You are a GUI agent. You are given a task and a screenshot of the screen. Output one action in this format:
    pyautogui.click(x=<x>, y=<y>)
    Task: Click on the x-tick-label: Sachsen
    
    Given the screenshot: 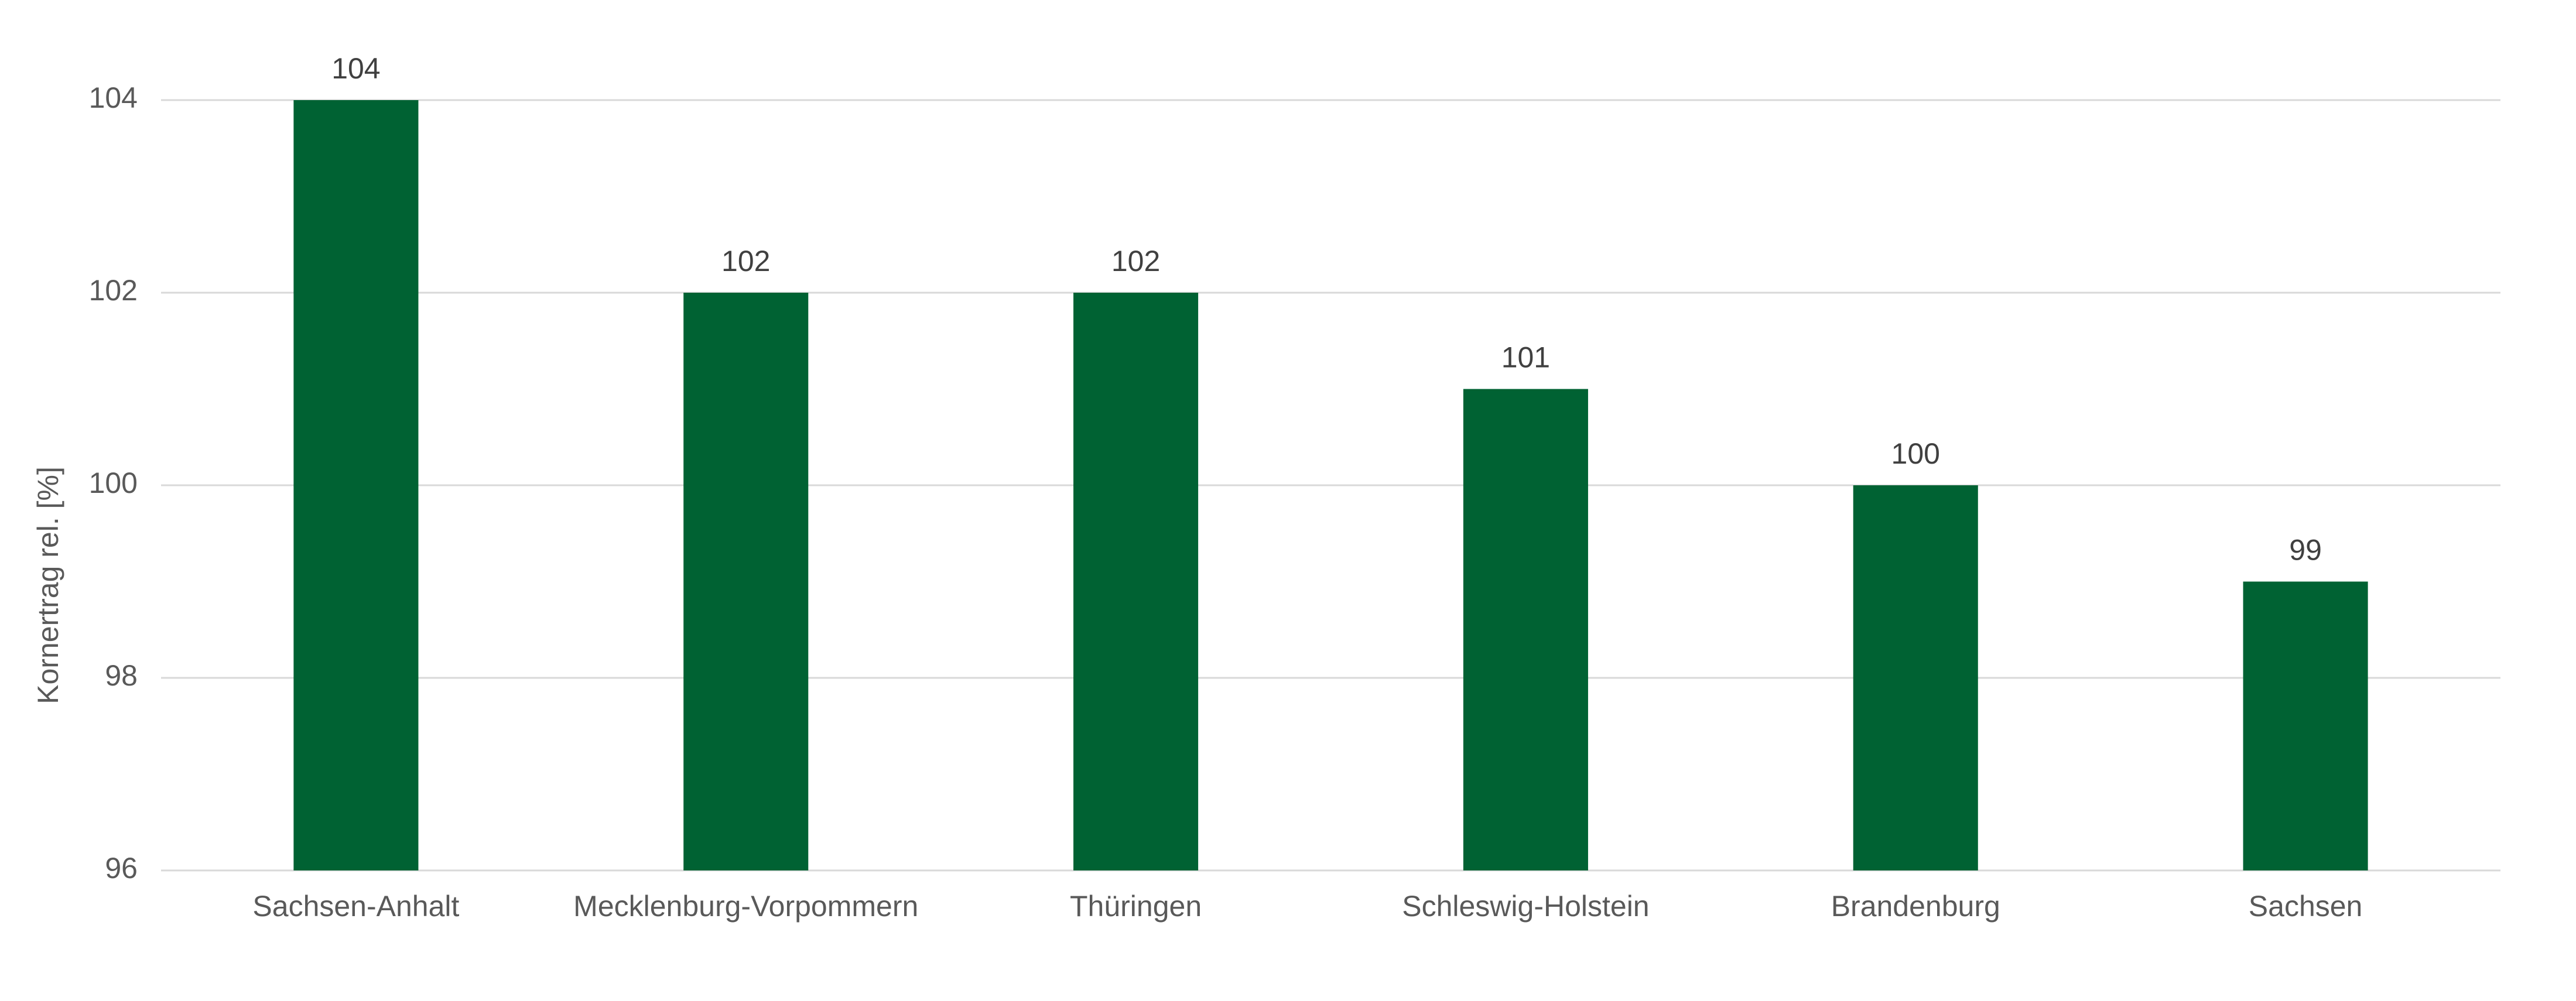 What is the action you would take?
    pyautogui.click(x=2306, y=907)
    